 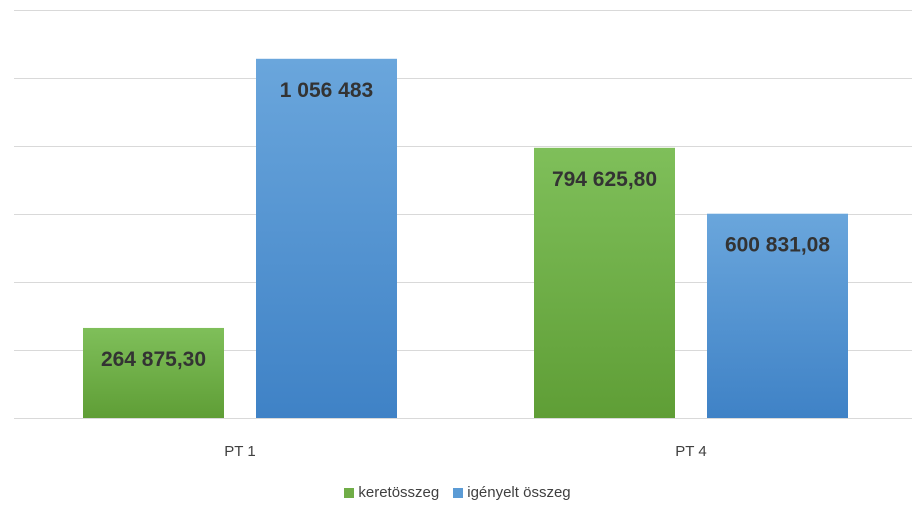 What do you see at coordinates (153, 359) in the screenshot?
I see `data-label: 264 875,30` at bounding box center [153, 359].